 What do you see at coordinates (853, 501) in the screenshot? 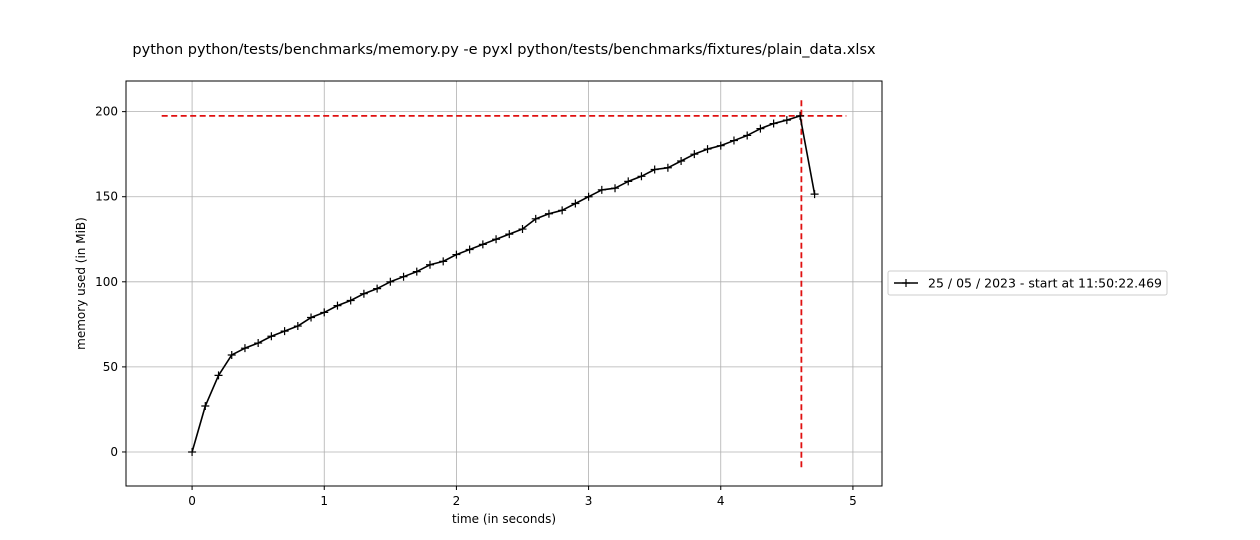
I see `x-tick-label: 5` at bounding box center [853, 501].